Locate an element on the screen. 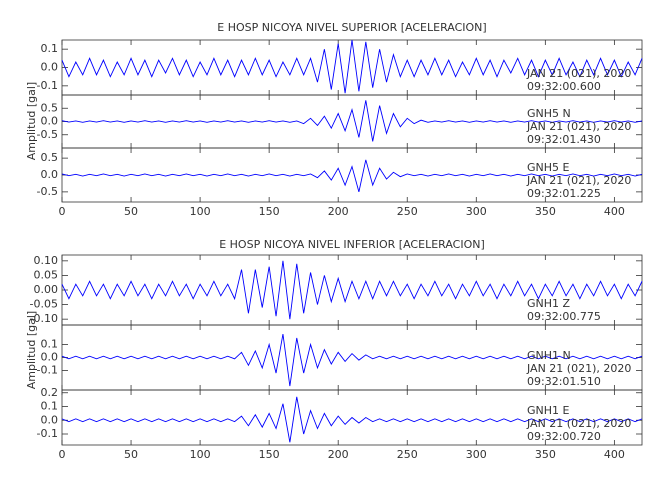  trace-annotation: 09:32:01.225 is located at coordinates (564, 193).